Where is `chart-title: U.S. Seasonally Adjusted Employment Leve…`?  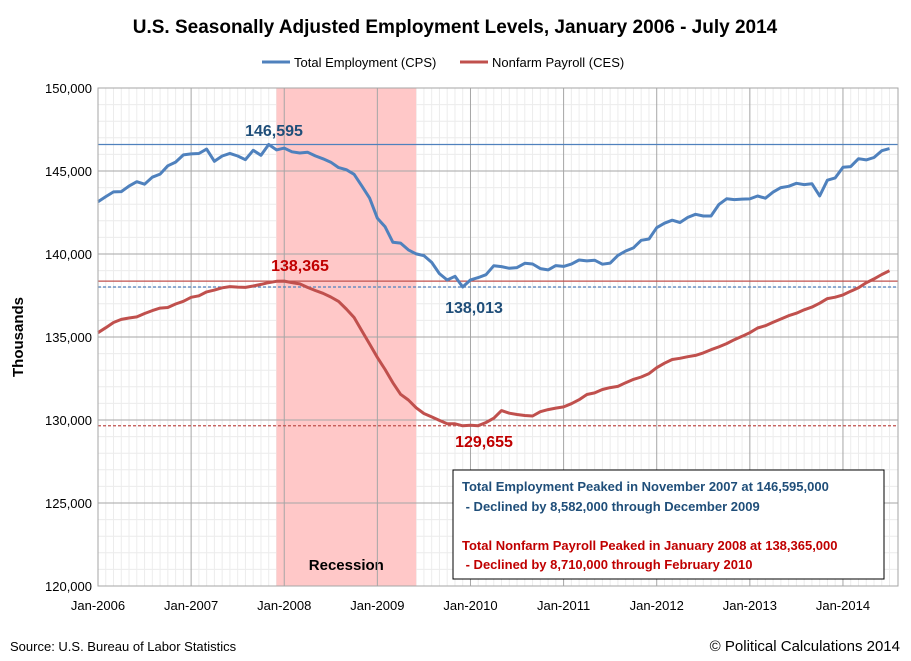 chart-title: U.S. Seasonally Adjusted Employment Leve… is located at coordinates (455, 27).